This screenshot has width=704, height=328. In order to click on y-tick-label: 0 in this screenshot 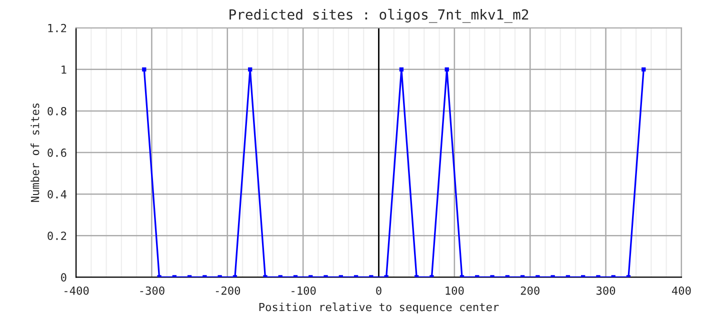, I will do `click(63, 277)`.